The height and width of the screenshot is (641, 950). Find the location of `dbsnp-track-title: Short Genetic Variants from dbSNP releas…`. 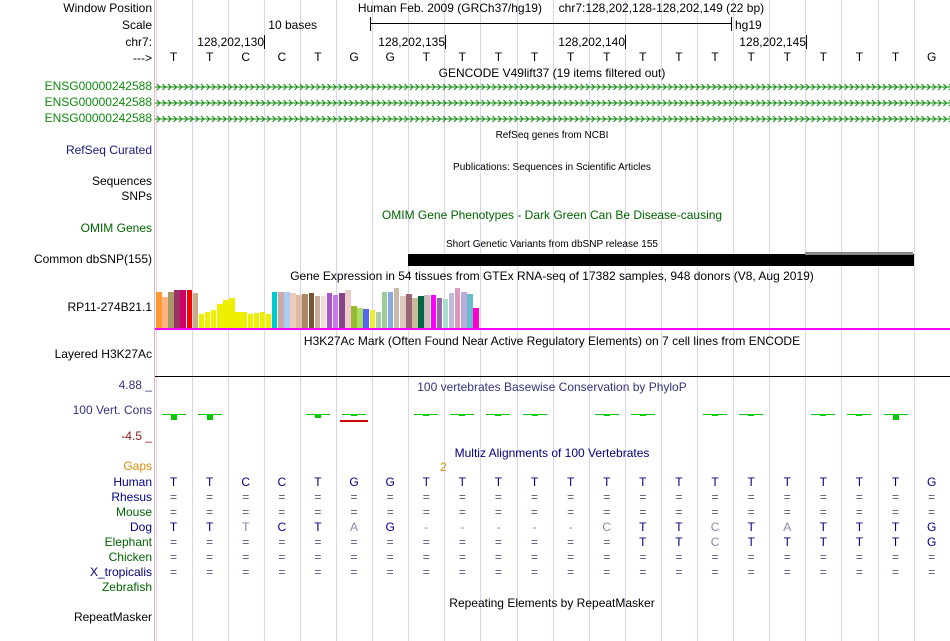

dbsnp-track-title: Short Genetic Variants from dbSNP releas… is located at coordinates (552, 244).